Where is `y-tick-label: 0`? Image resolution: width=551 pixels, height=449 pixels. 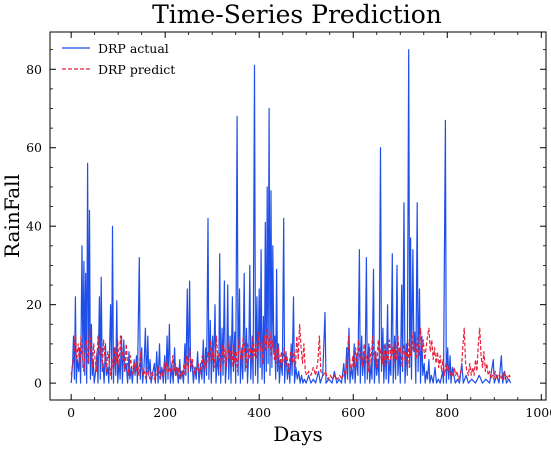
y-tick-label: 0 is located at coordinates (38, 383).